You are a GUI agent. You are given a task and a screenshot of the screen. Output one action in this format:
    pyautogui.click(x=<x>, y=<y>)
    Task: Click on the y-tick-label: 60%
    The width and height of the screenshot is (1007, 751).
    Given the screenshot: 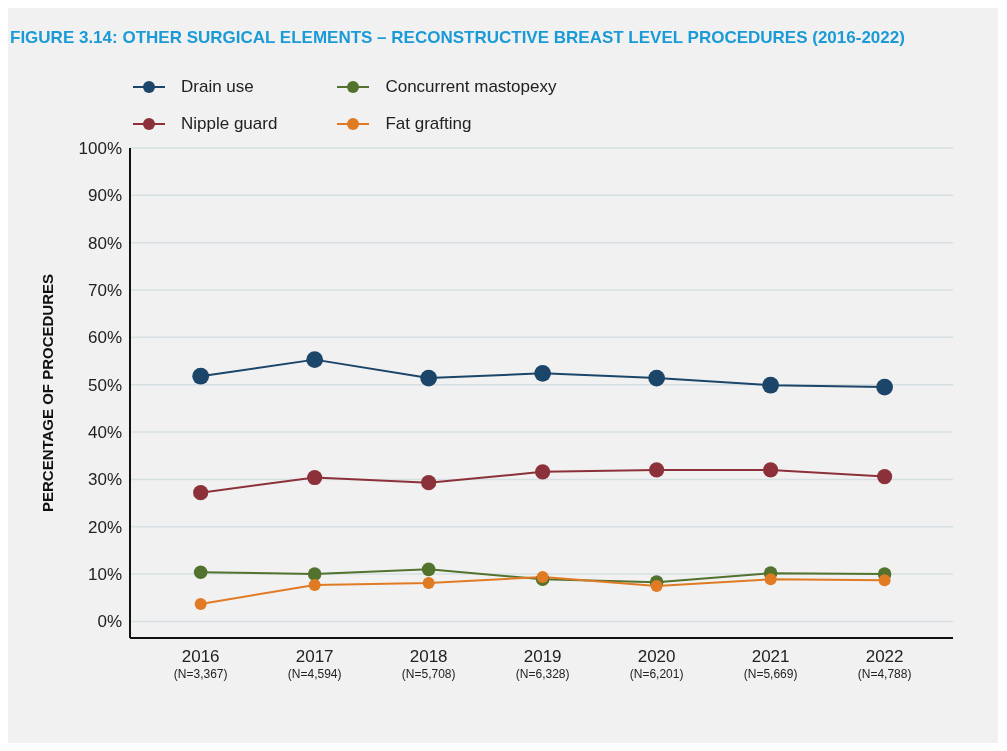 What is the action you would take?
    pyautogui.click(x=104, y=338)
    